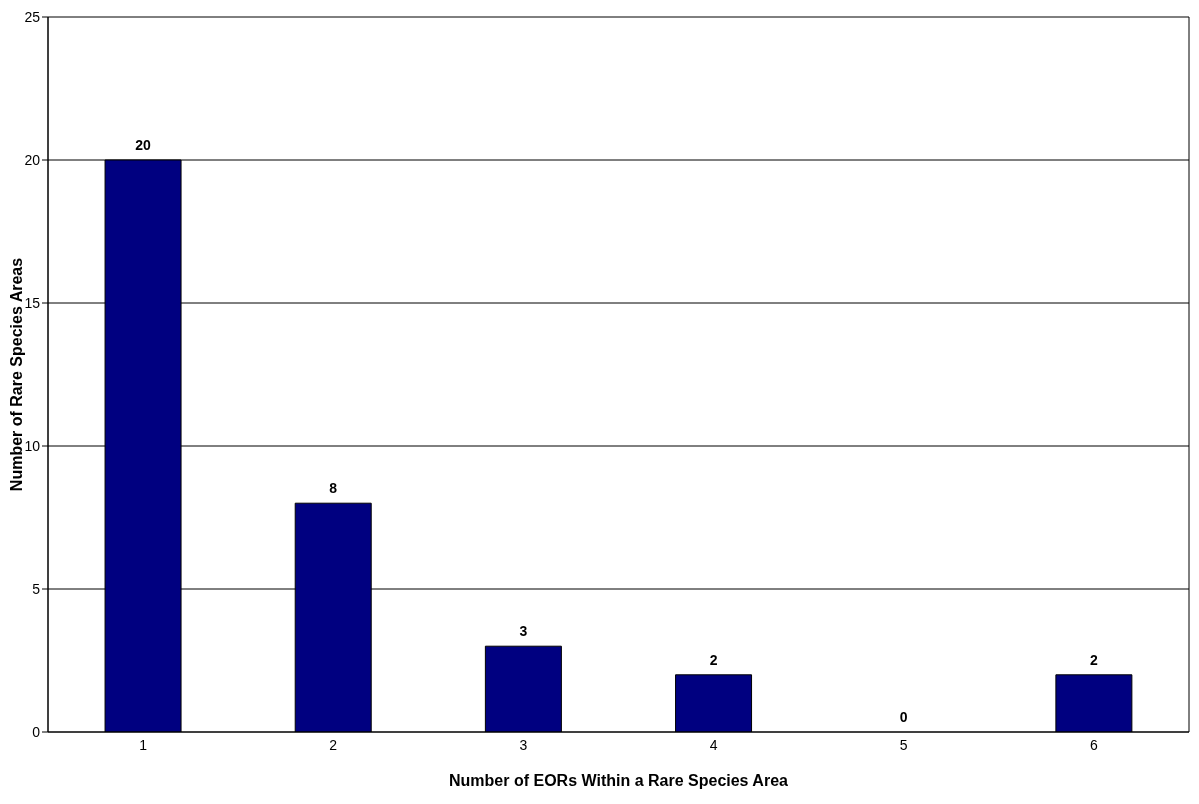 The image size is (1199, 804). Describe the element at coordinates (903, 744) in the screenshot. I see `x-tick-label: 5` at that location.